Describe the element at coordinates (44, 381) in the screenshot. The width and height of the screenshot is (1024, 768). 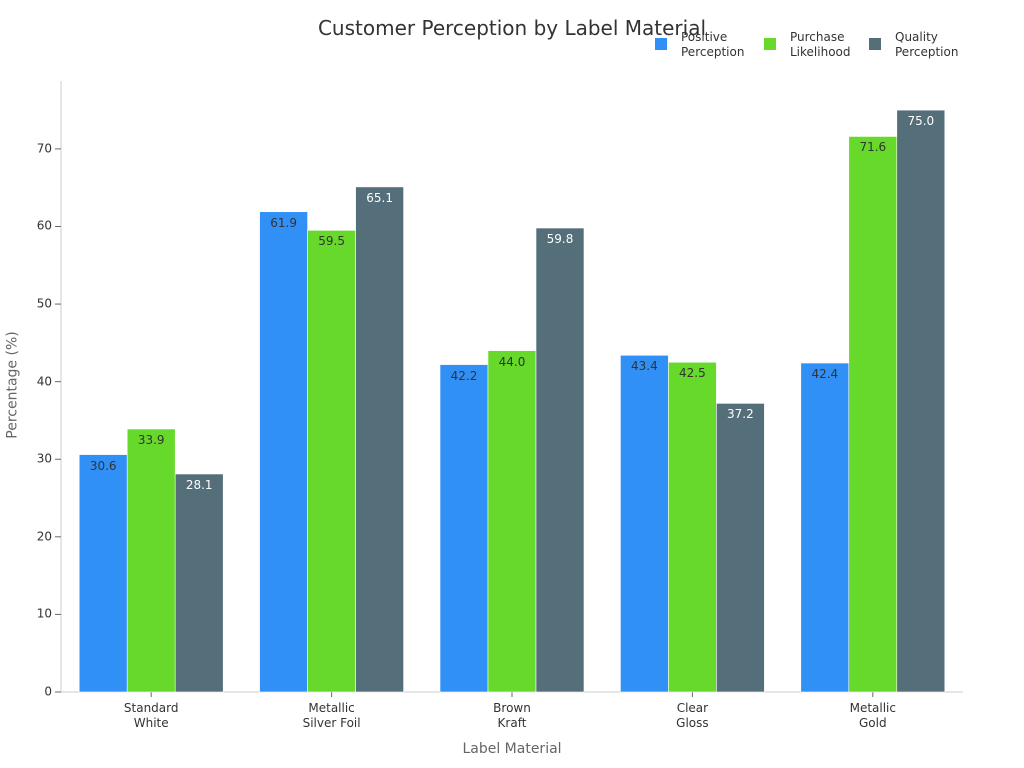
I see `y-tick-label: 40` at that location.